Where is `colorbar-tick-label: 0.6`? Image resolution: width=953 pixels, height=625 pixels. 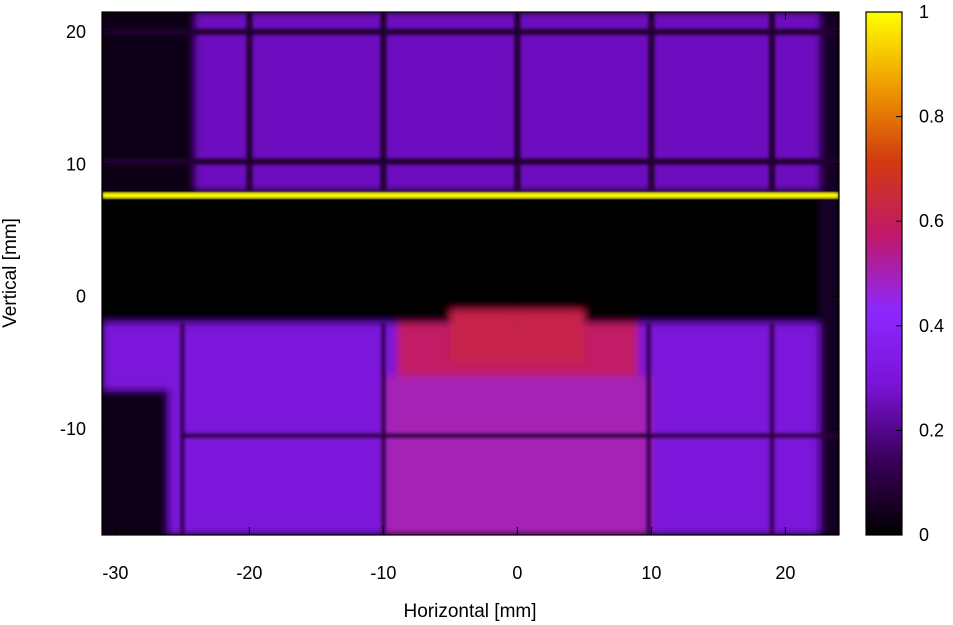 colorbar-tick-label: 0.6 is located at coordinates (931, 221).